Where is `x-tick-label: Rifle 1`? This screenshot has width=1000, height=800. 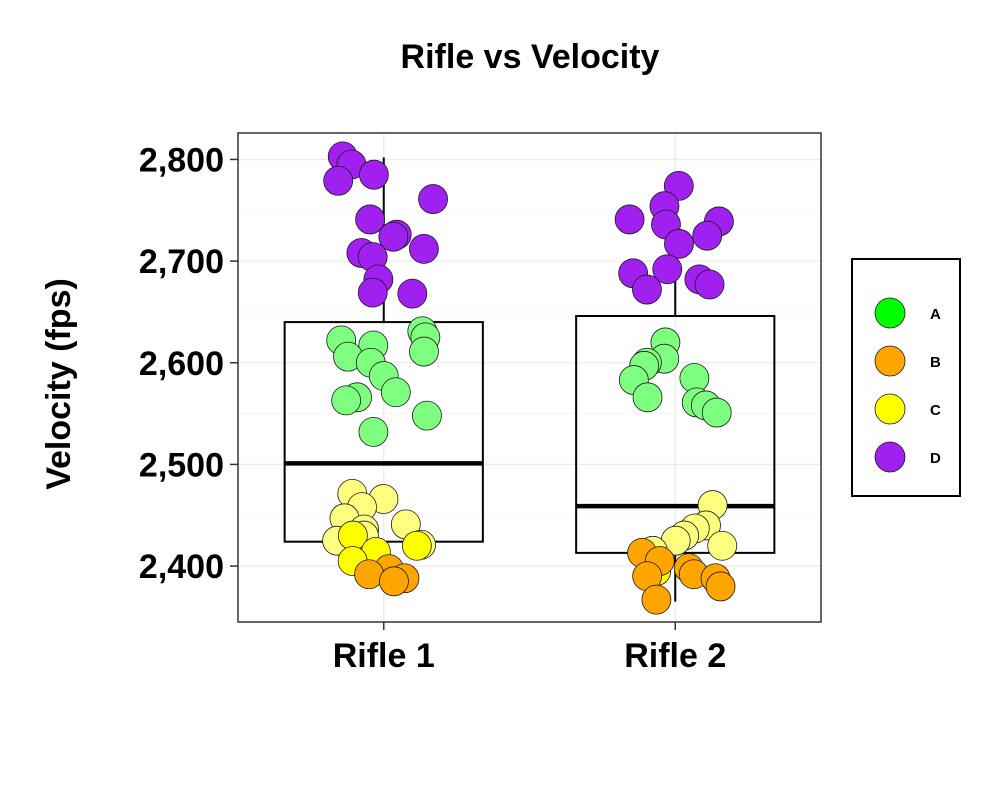
x-tick-label: Rifle 1 is located at coordinates (384, 656).